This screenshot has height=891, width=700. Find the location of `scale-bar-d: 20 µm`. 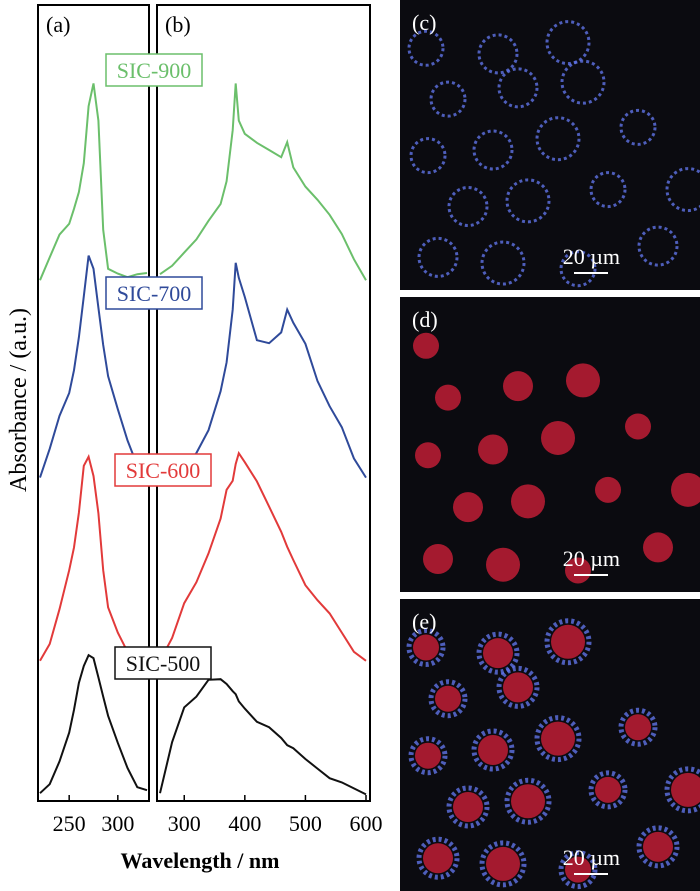

scale-bar-d: 20 µm is located at coordinates (591, 561).